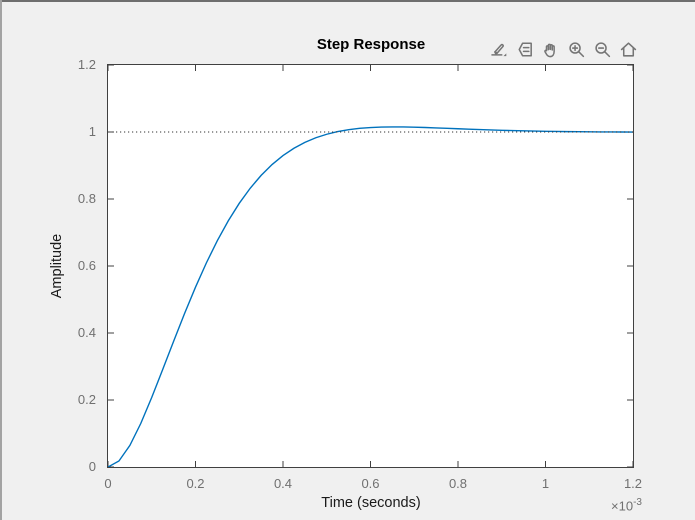 Image resolution: width=695 pixels, height=520 pixels. I want to click on y-tick-label: 0.4, so click(86, 332).